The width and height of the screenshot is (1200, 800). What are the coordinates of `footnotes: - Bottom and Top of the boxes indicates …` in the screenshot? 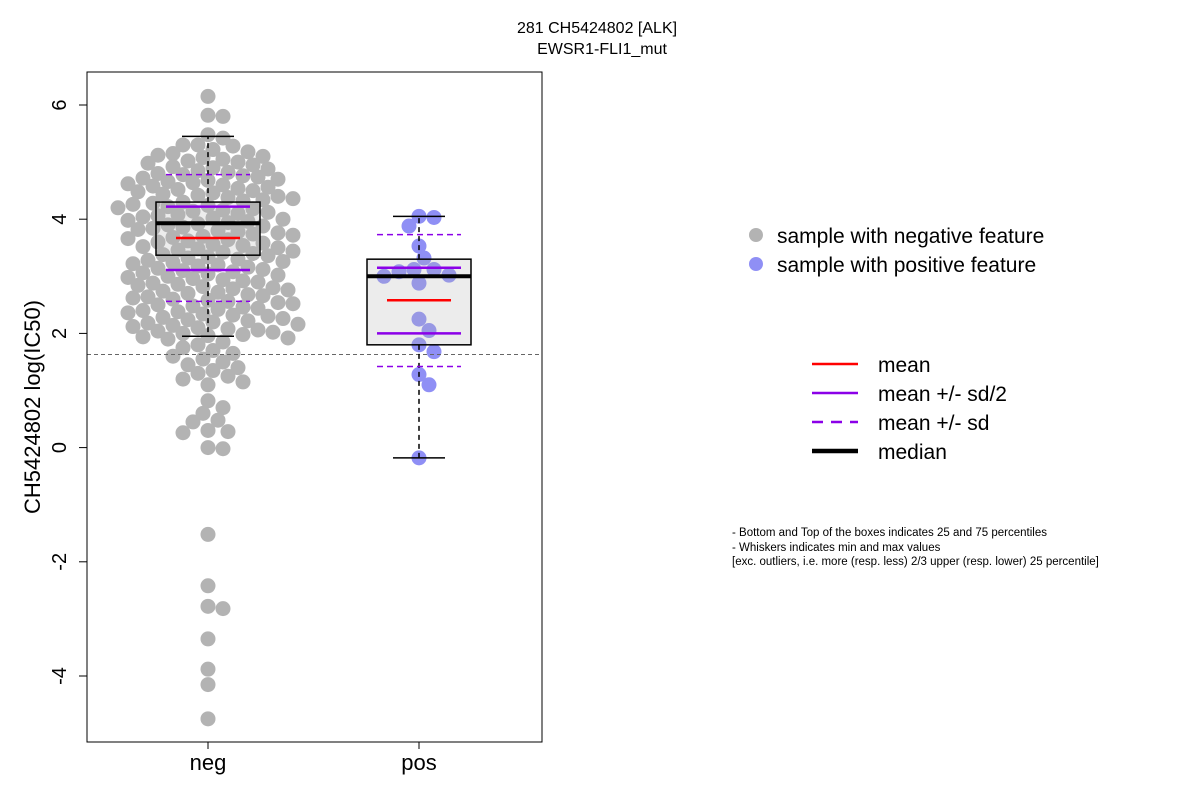 It's located at (915, 547).